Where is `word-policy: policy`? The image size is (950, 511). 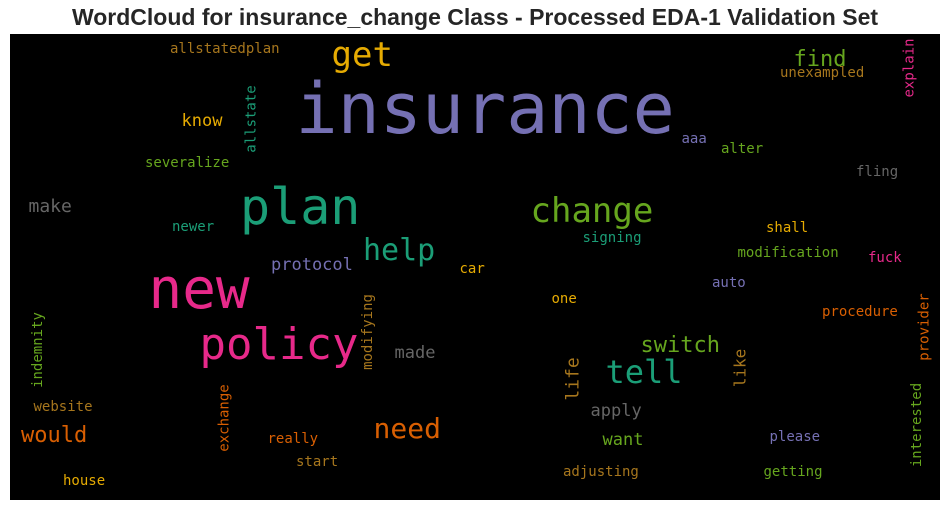
word-policy: policy is located at coordinates (279, 344).